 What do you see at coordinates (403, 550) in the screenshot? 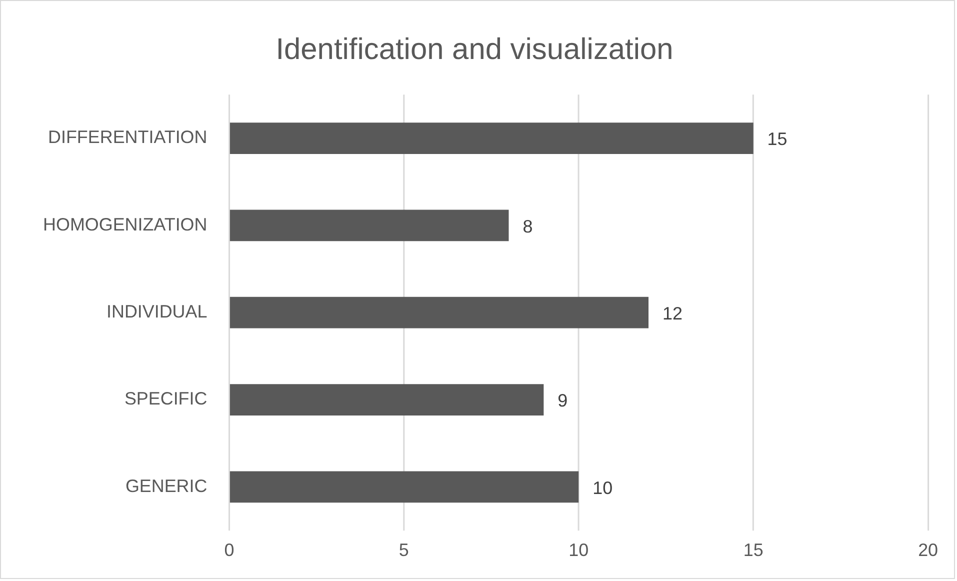
I see `x-tick-label: 5` at bounding box center [403, 550].